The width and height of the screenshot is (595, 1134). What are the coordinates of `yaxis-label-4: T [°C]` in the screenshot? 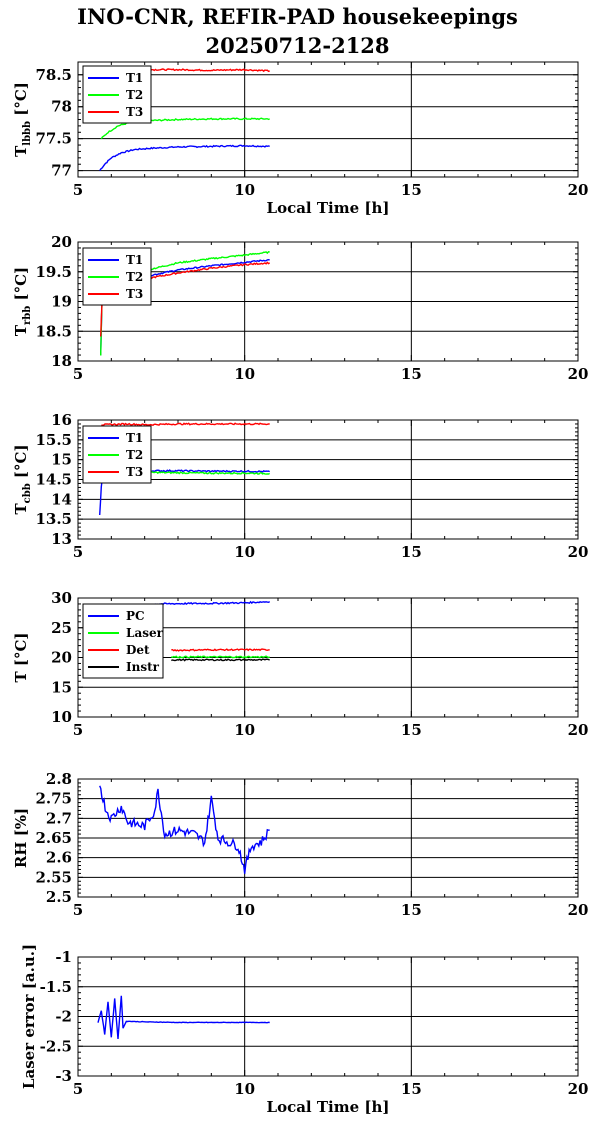 It's located at (21, 657).